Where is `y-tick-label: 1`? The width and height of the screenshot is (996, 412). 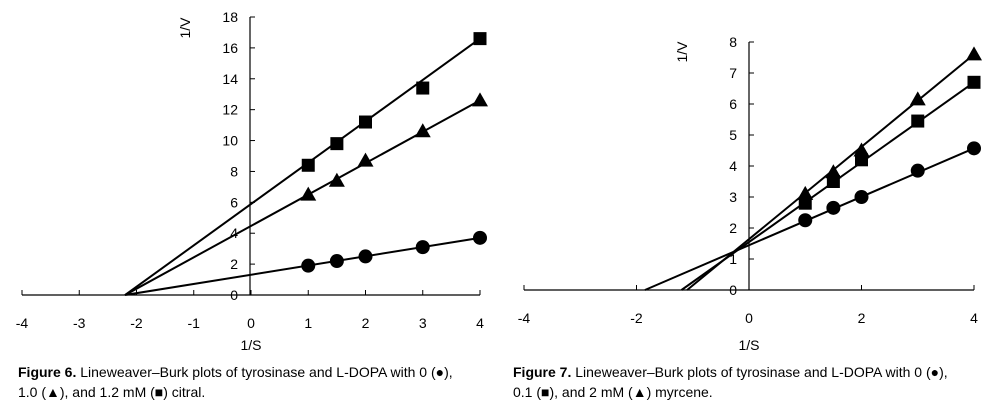
y-tick-label: 1 is located at coordinates (733, 259).